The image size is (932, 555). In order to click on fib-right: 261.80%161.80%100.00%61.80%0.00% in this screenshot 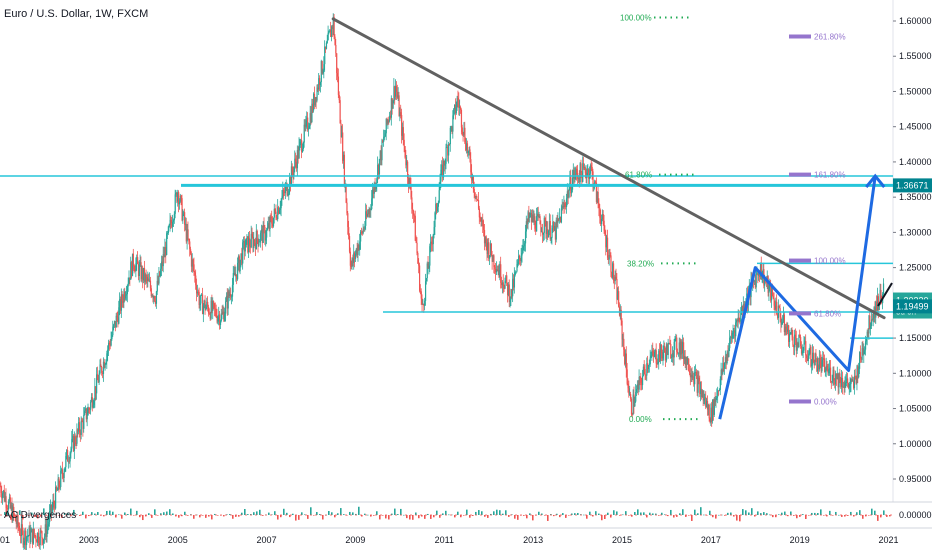, I will do `click(817, 219)`.